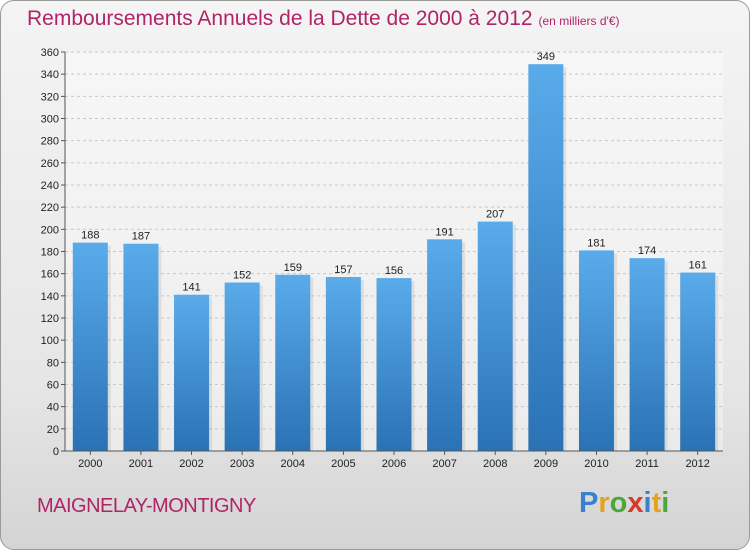 This screenshot has height=550, width=750. Describe the element at coordinates (56, 452) in the screenshot. I see `y-tick-label: 0` at that location.